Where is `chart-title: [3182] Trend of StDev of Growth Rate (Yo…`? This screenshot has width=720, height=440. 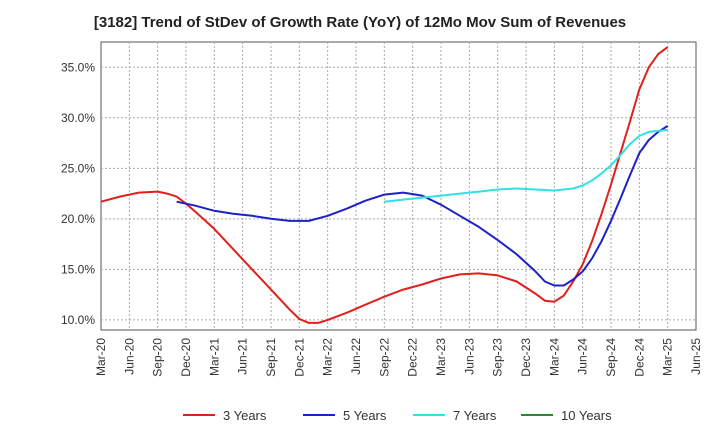 chart-title: [3182] Trend of StDev of Growth Rate (Yo… is located at coordinates (360, 22).